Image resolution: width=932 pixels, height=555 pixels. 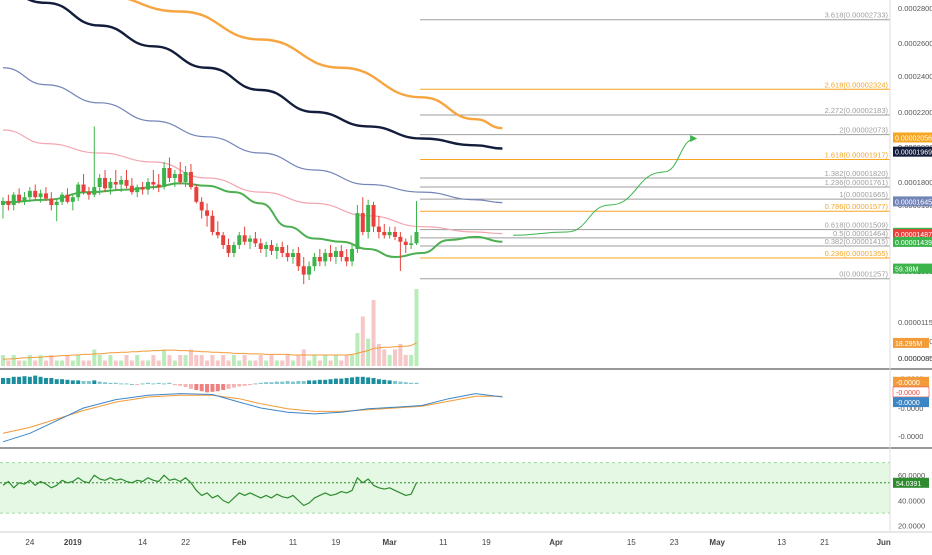 I want to click on fib-level-label: 3.618(0.00002733), so click(x=857, y=15).